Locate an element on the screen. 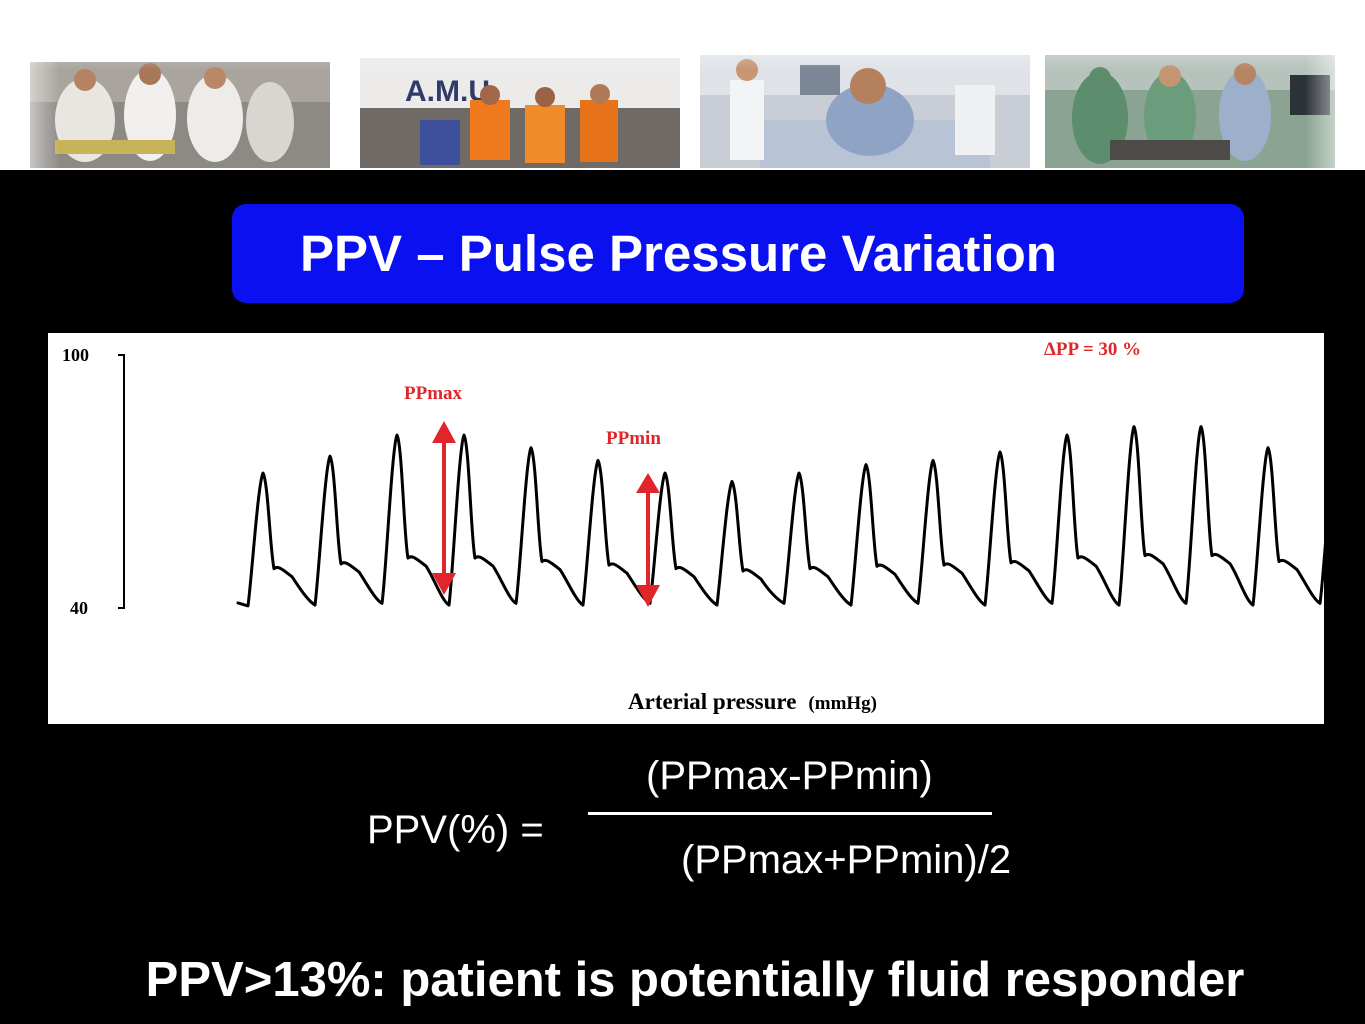 This screenshot has height=1024, width=1365. x-axis-label-unit: (mmHg) is located at coordinates (842, 703).